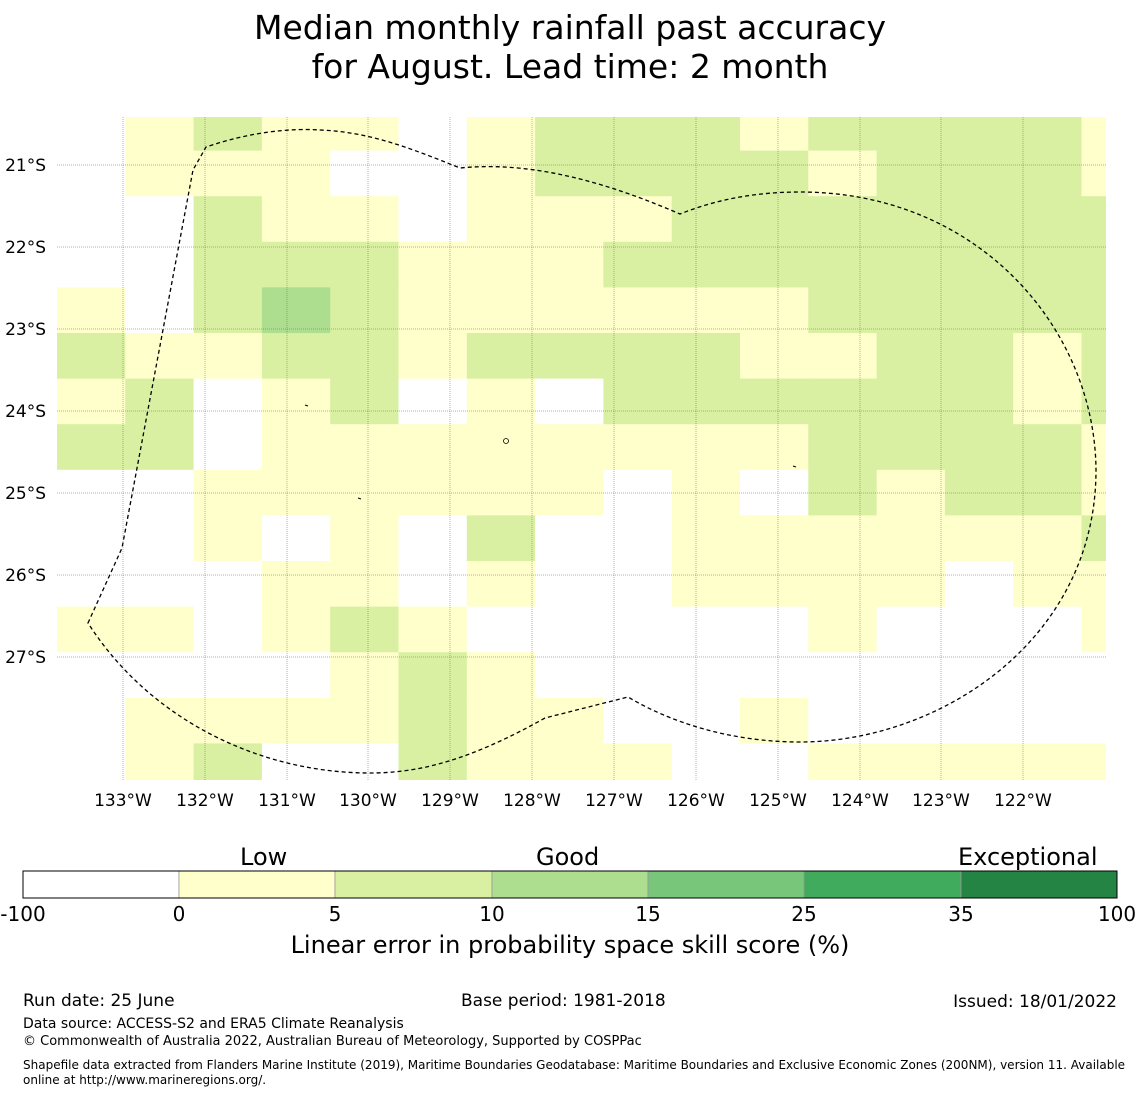 This screenshot has width=1140, height=1095. I want to click on lat-label: 25°S, so click(25, 494).